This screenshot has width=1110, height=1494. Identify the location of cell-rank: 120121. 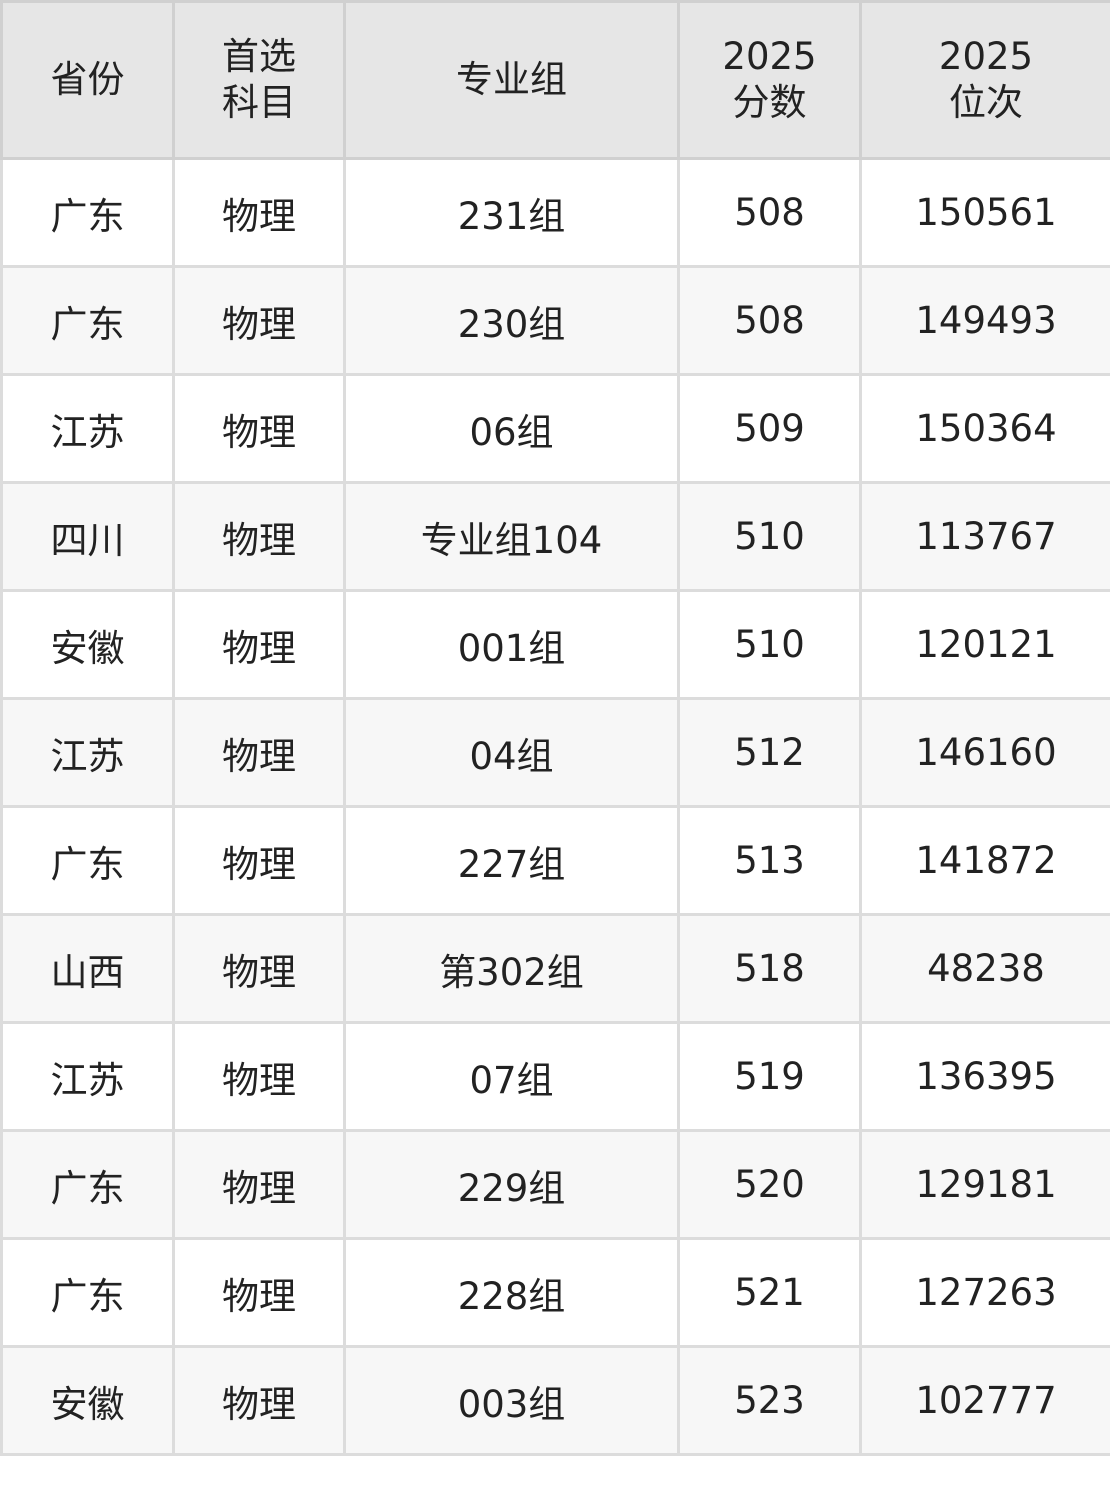
(984, 644).